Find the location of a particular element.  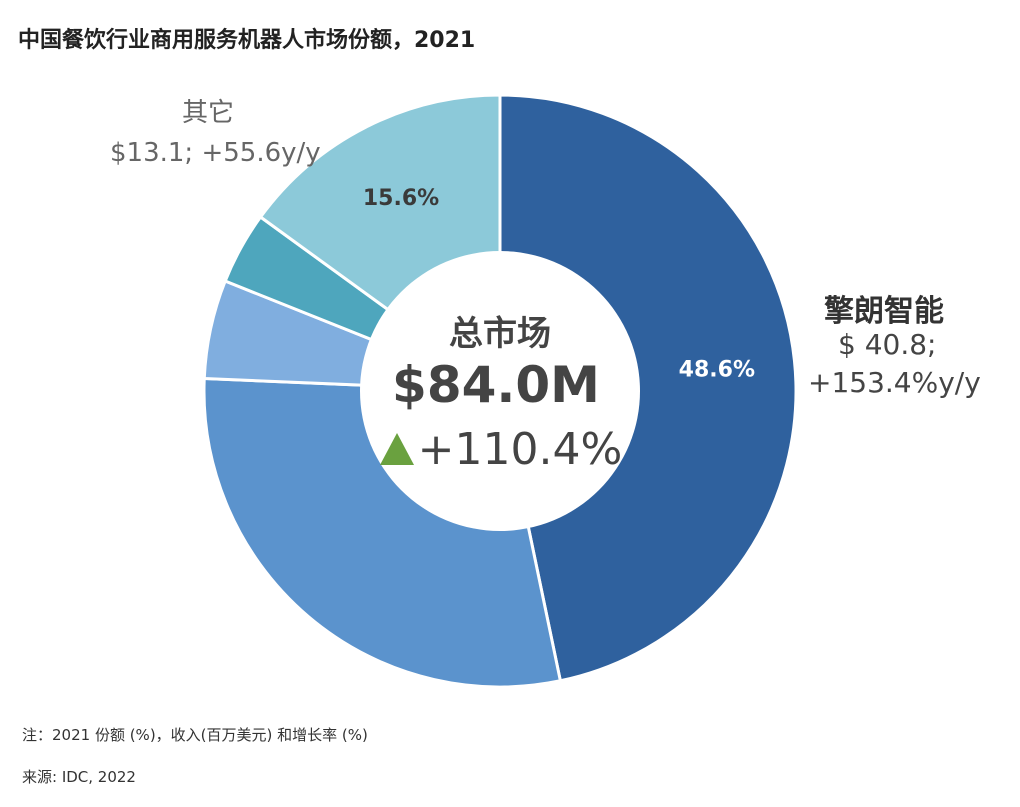

slice-label-5: 15.6% is located at coordinates (401, 198).